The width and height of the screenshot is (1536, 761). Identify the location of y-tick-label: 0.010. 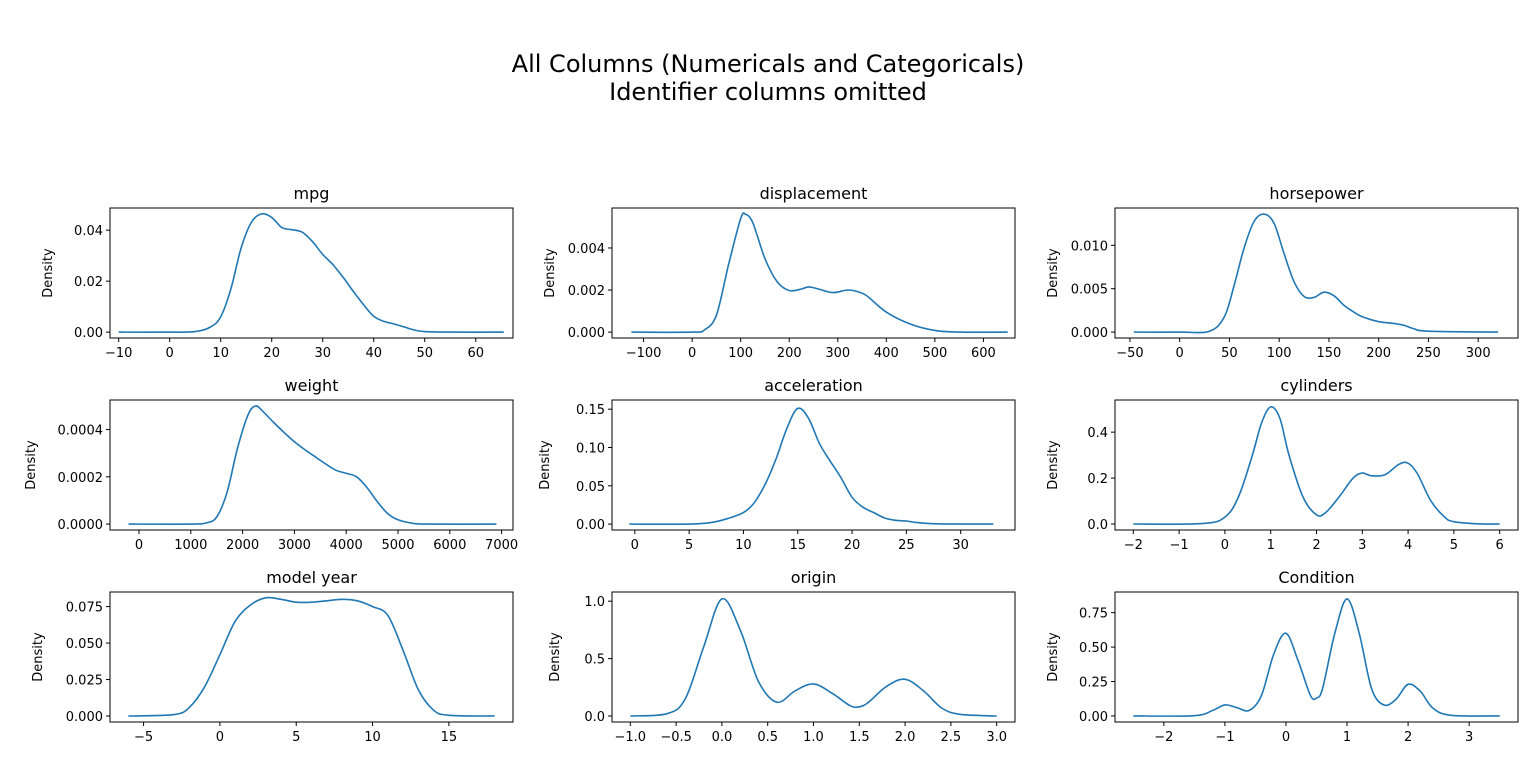
(1089, 246).